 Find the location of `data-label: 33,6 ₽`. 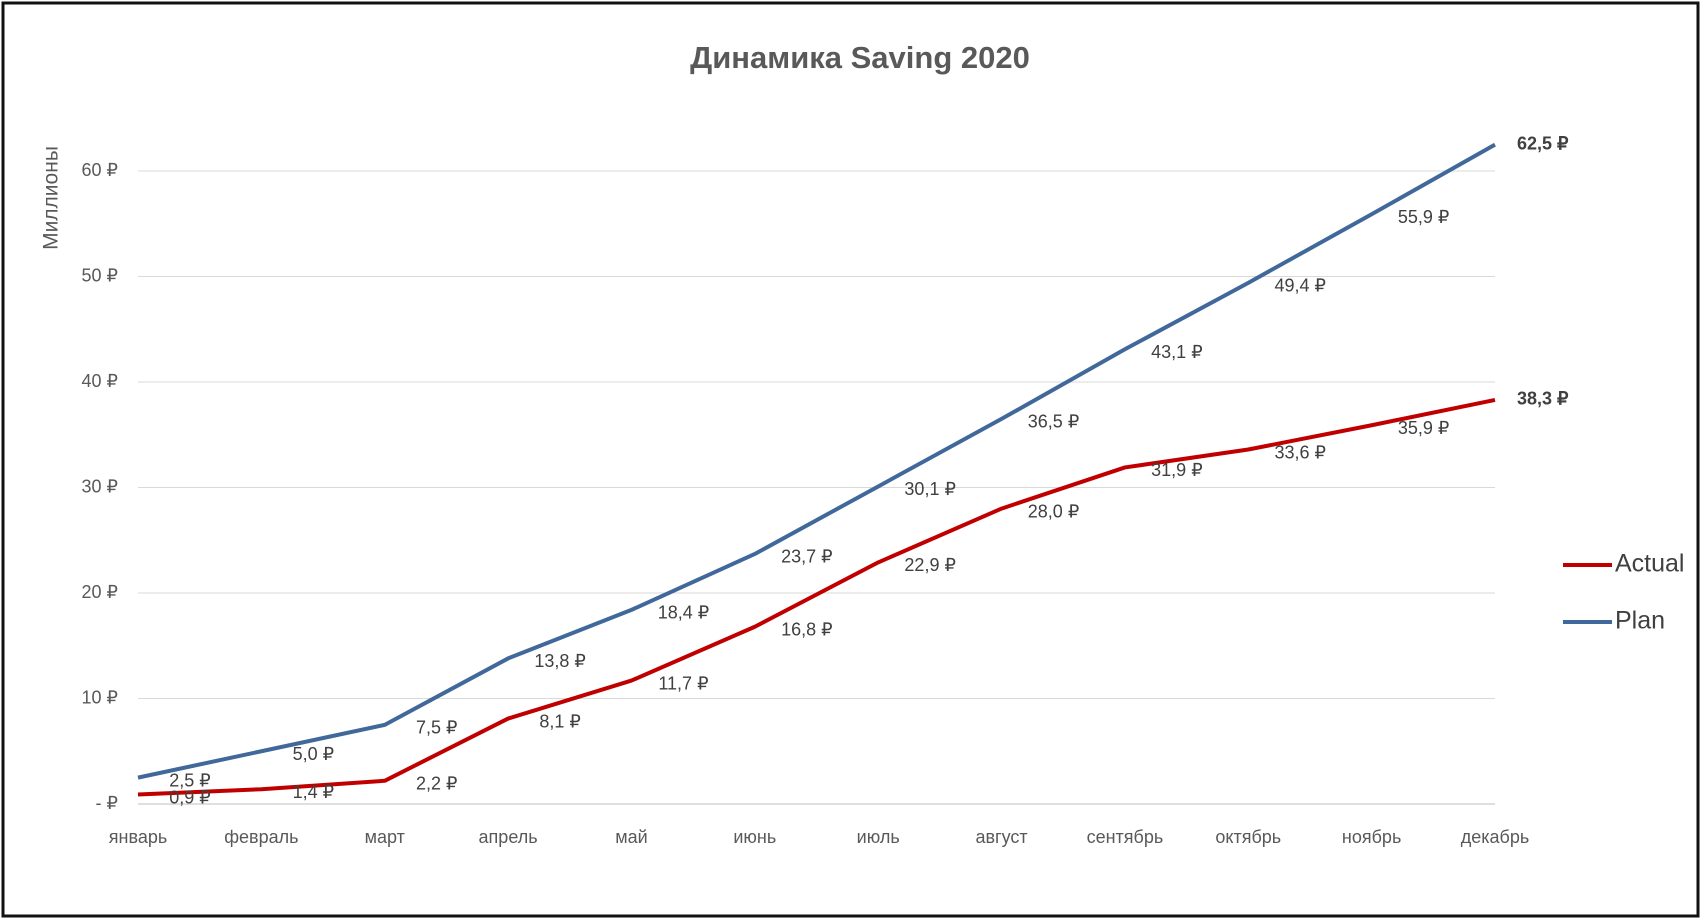

data-label: 33,6 ₽ is located at coordinates (1301, 452).